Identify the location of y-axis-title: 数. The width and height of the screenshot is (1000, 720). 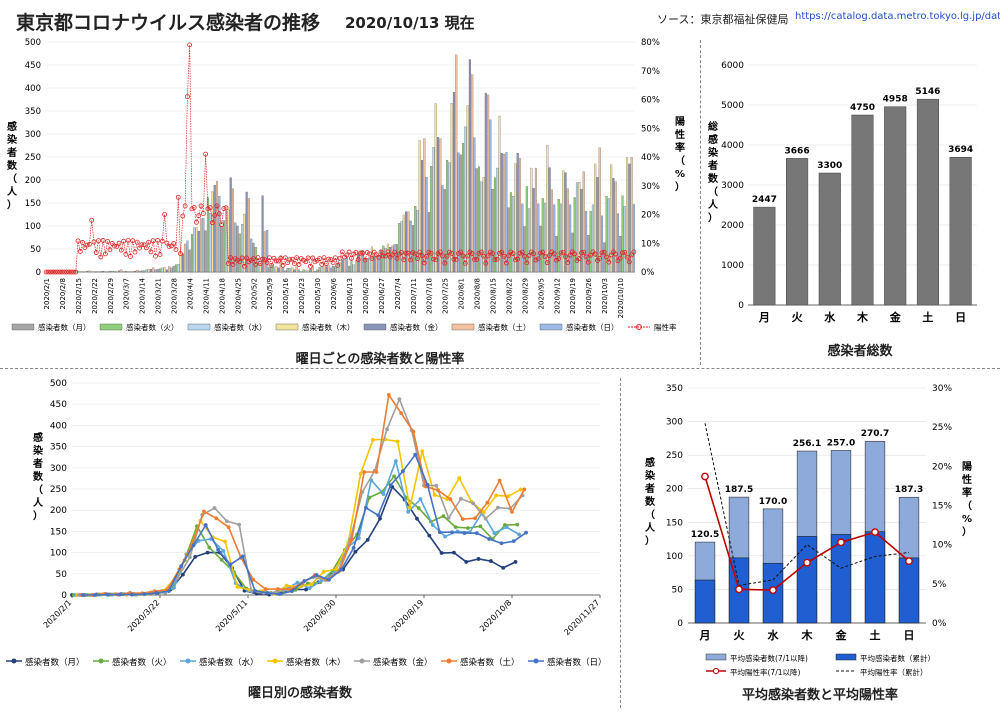
(12, 165).